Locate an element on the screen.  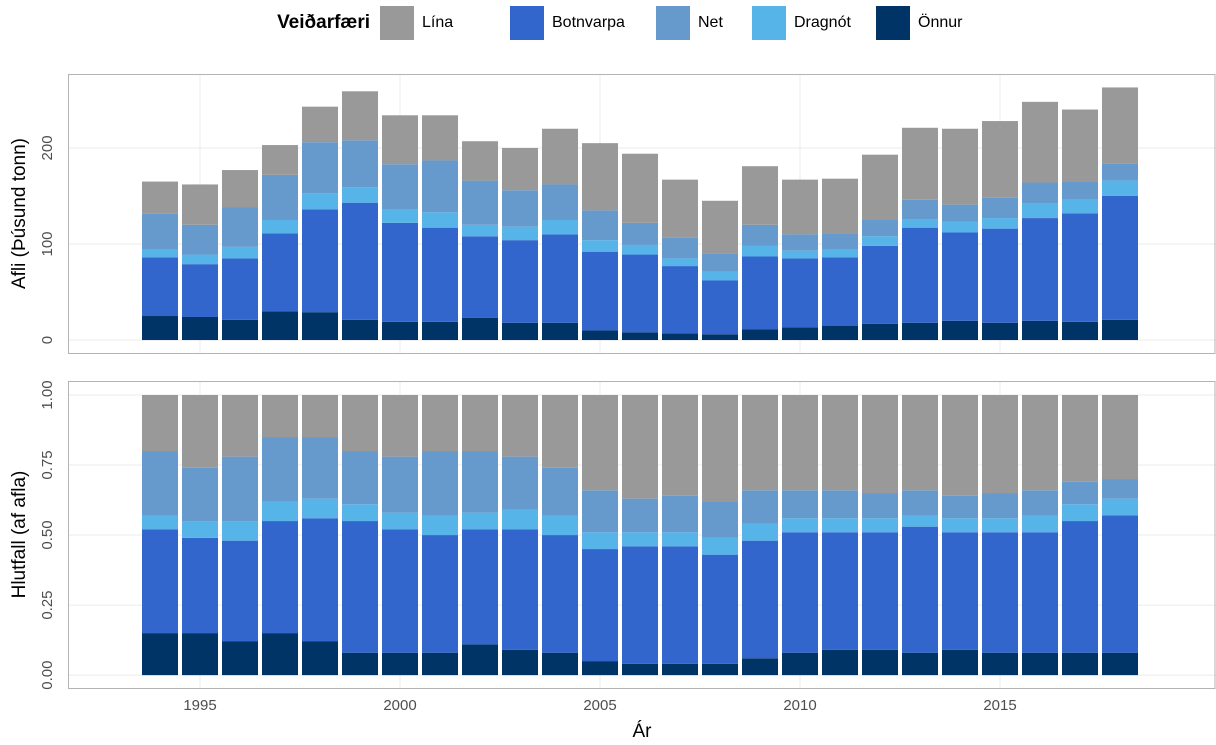
x-tick-label: 2015 is located at coordinates (999, 705).